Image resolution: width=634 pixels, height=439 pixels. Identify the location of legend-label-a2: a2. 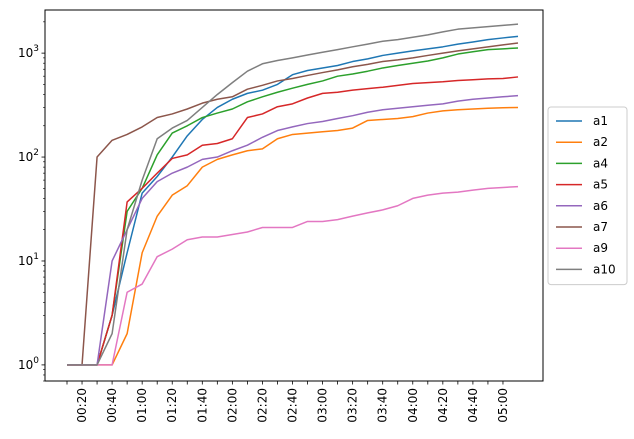
(600, 142).